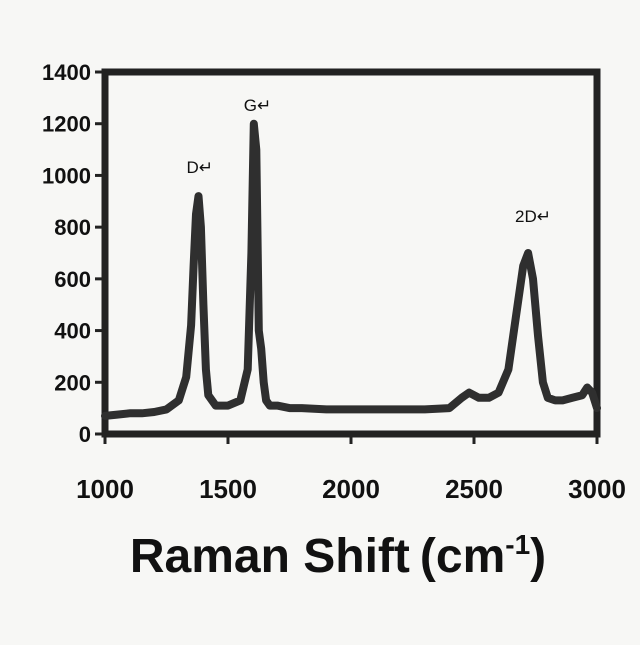 This screenshot has width=640, height=645. What do you see at coordinates (538, 556) in the screenshot?
I see `x-axis-title-unit-close: )` at bounding box center [538, 556].